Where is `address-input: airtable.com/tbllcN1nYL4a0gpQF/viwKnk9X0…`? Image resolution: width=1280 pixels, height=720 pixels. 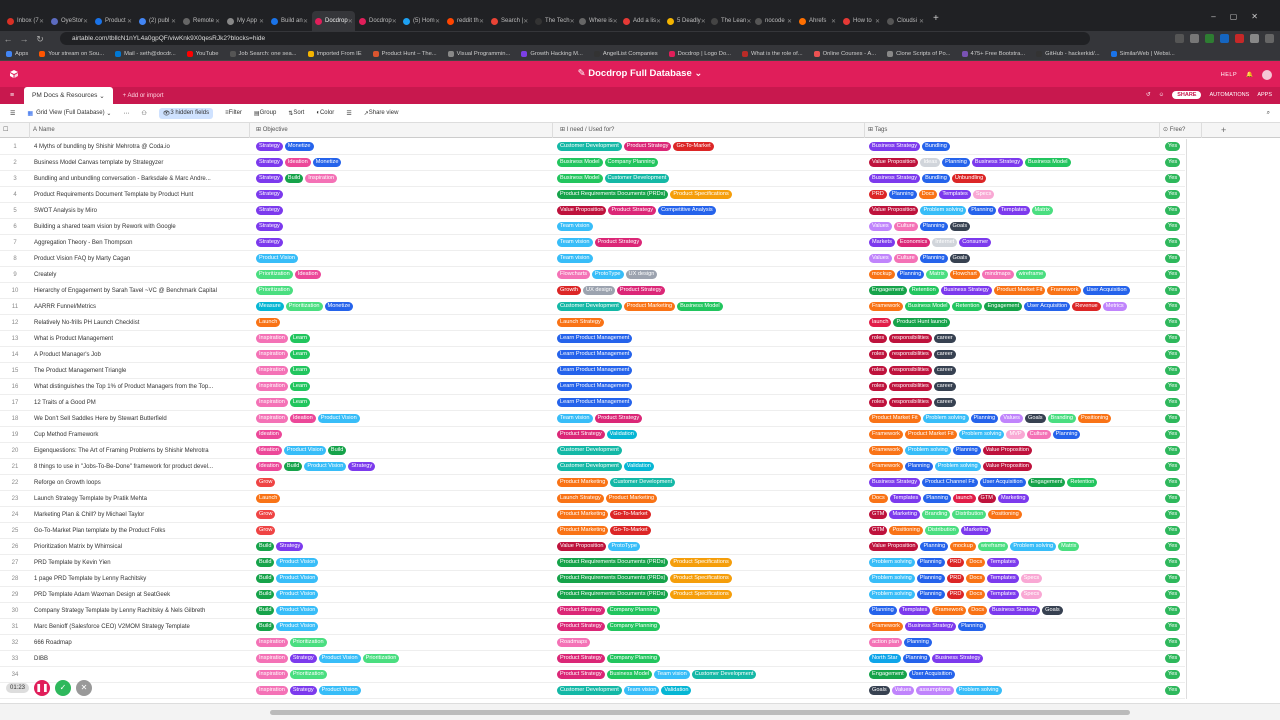
address-input: airtable.com/tbllcN1nYL4a0gpQF/viwKnk9X0… is located at coordinates (575, 38).